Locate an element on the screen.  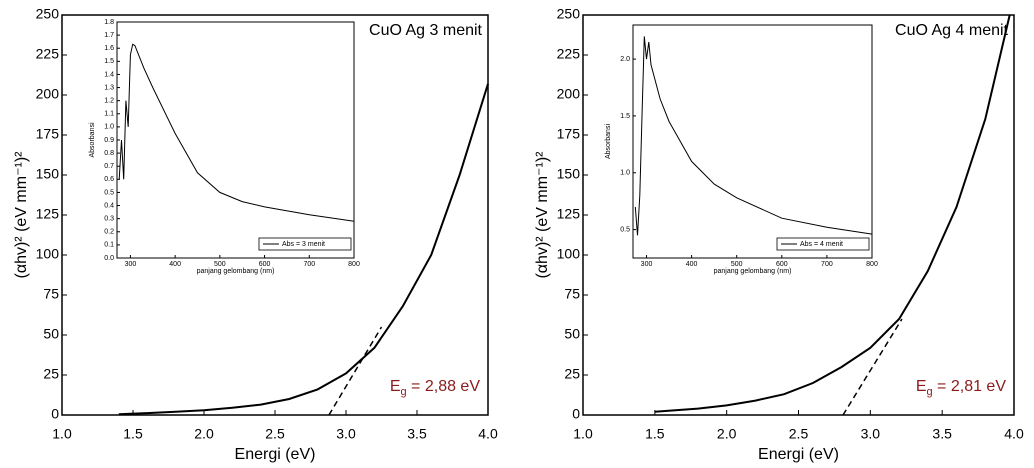
x-tick-label: 1.5 is located at coordinates (655, 434).